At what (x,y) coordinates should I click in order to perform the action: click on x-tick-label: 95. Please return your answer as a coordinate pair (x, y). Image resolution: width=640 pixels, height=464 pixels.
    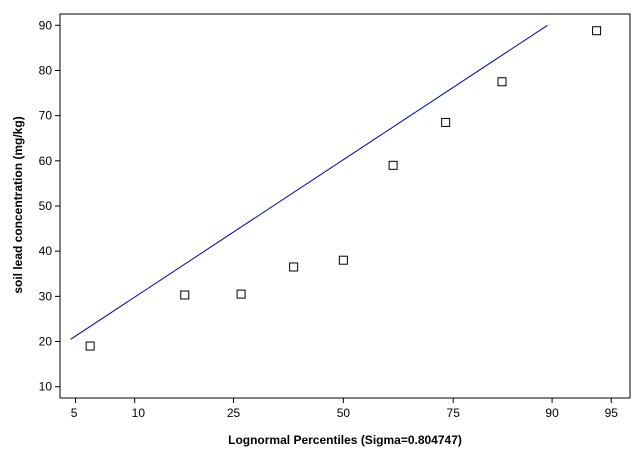
    Looking at the image, I should click on (612, 413).